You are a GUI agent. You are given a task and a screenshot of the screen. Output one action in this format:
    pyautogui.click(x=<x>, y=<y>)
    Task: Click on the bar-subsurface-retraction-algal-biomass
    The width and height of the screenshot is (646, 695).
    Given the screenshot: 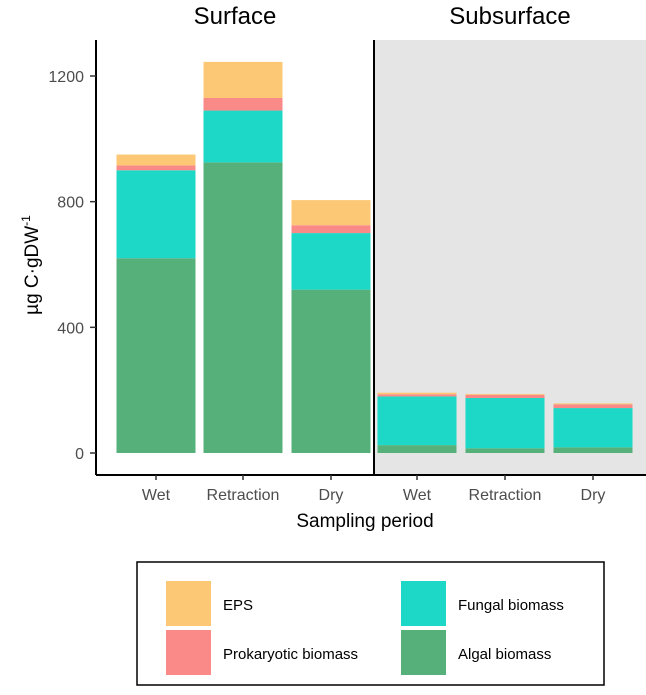 What is the action you would take?
    pyautogui.click(x=505, y=450)
    